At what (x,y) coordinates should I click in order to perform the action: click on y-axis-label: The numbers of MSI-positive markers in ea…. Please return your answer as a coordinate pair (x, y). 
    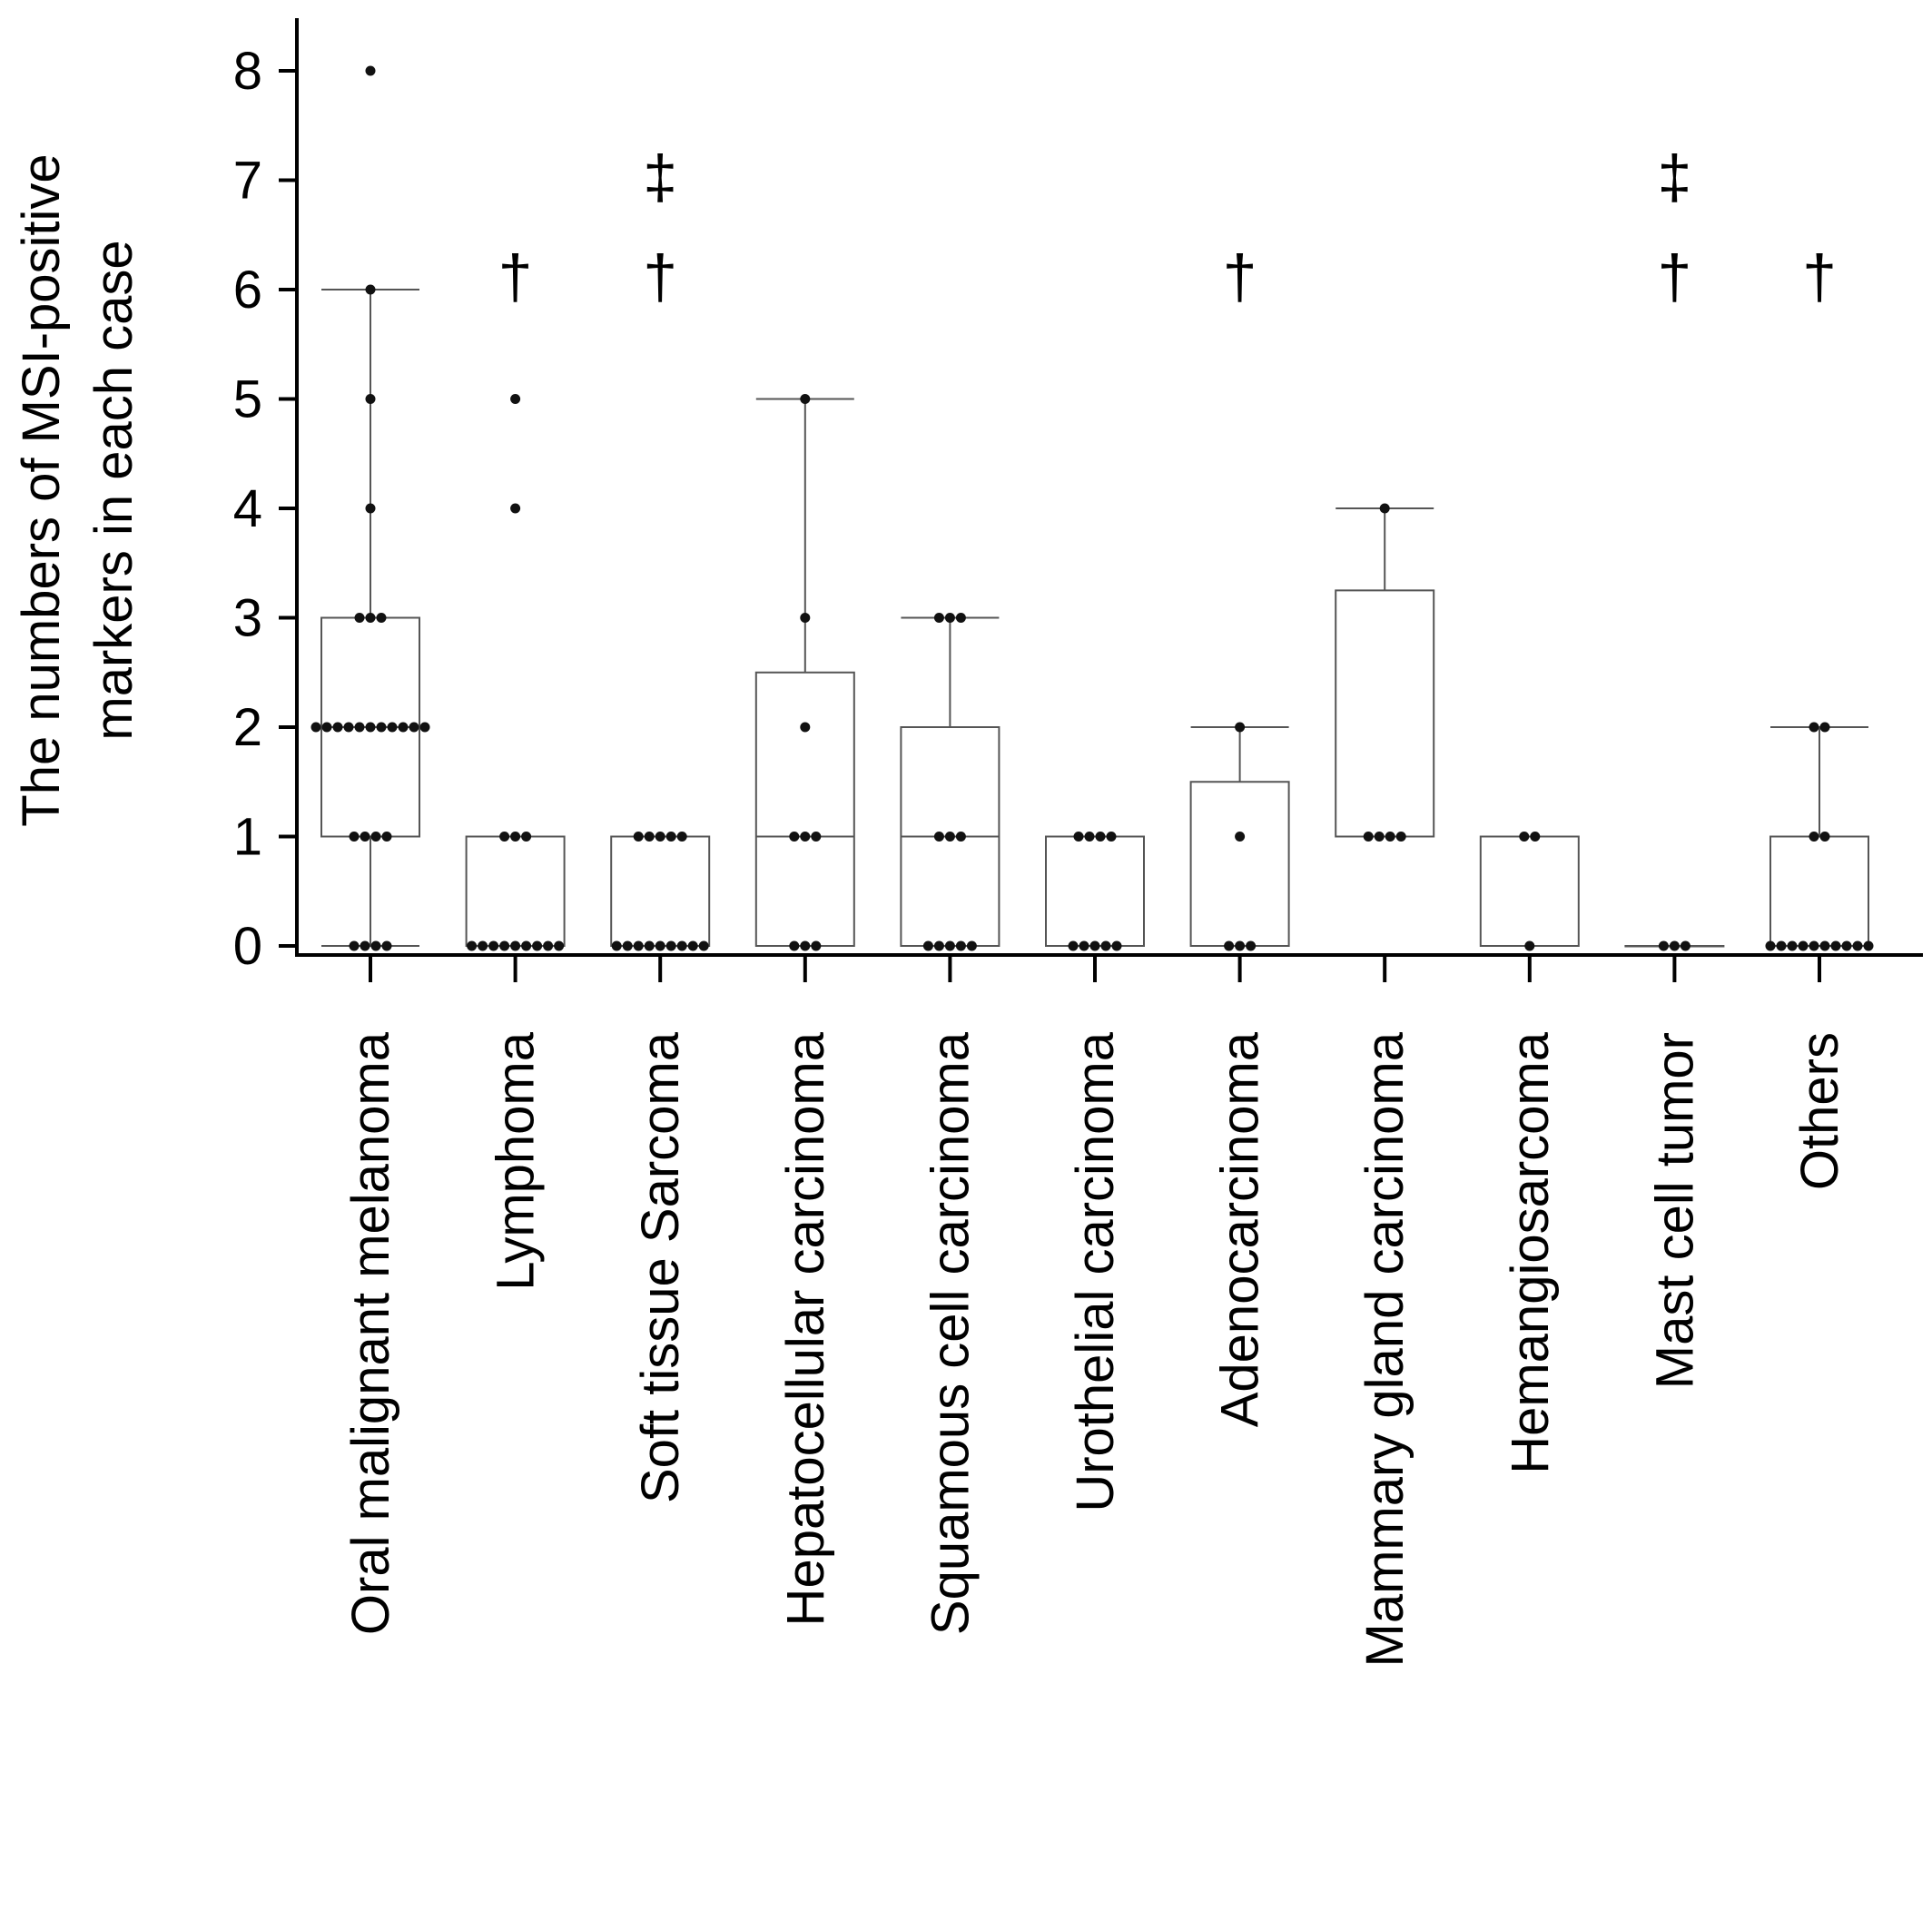
    Looking at the image, I should click on (77, 490).